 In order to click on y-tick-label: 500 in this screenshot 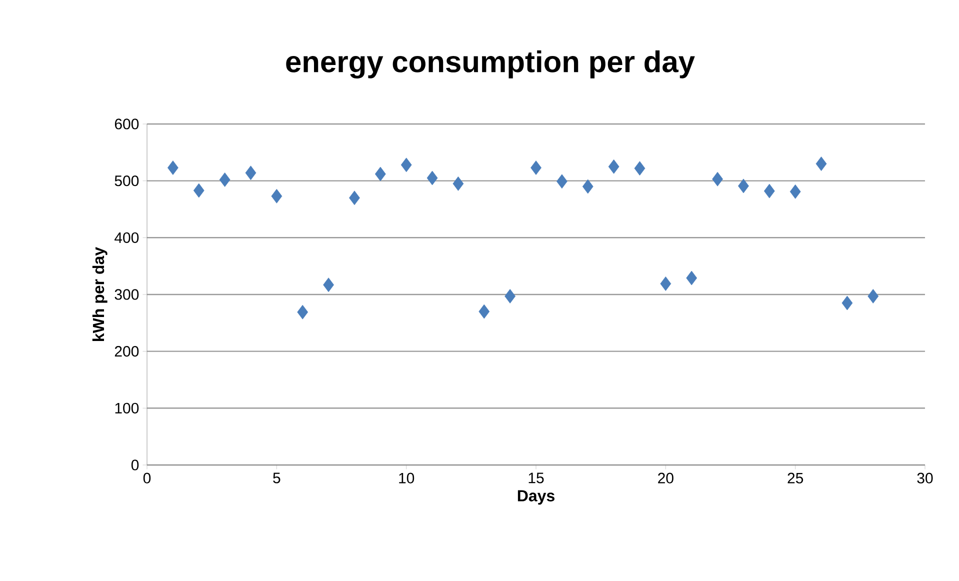, I will do `click(126, 181)`.